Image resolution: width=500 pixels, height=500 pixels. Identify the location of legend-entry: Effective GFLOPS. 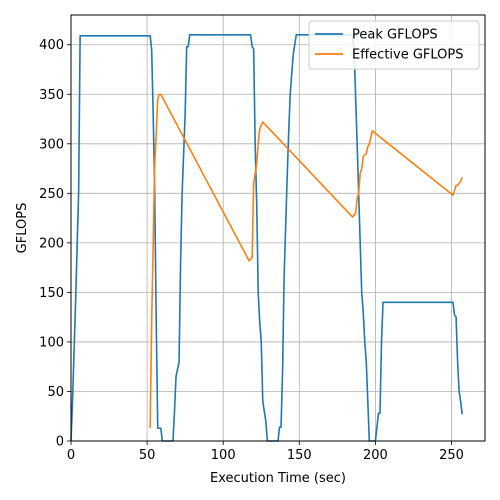
(408, 55).